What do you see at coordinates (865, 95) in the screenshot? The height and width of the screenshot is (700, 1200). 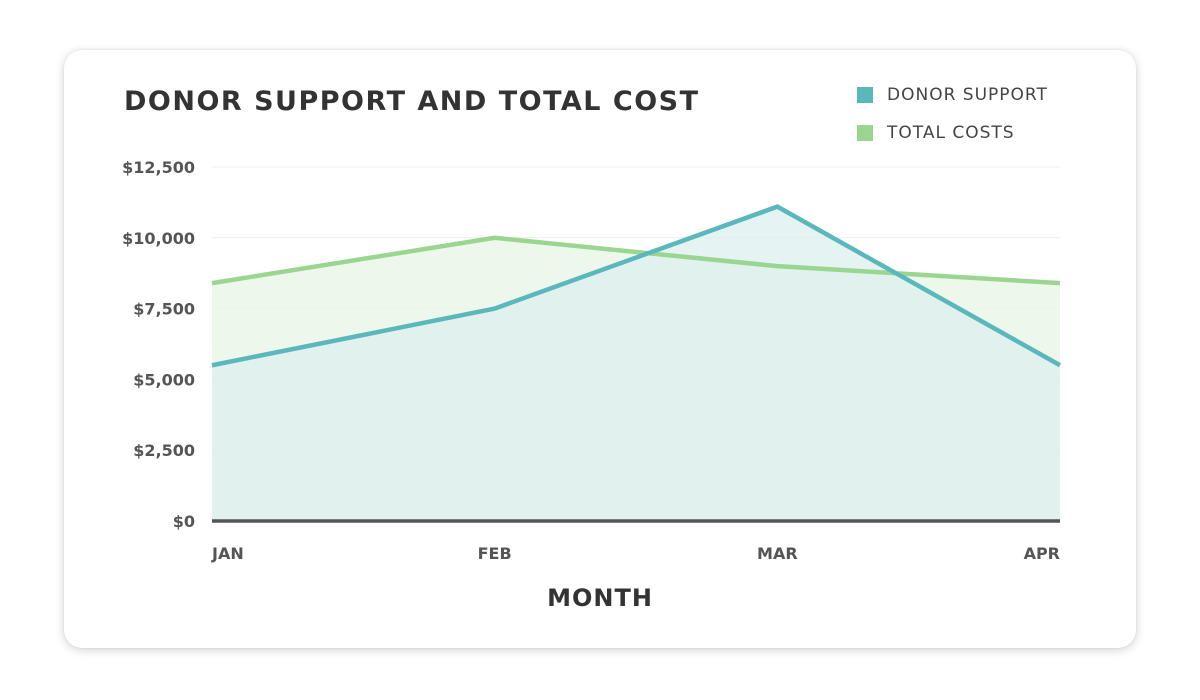 I see `legend-swatch-donor-support` at bounding box center [865, 95].